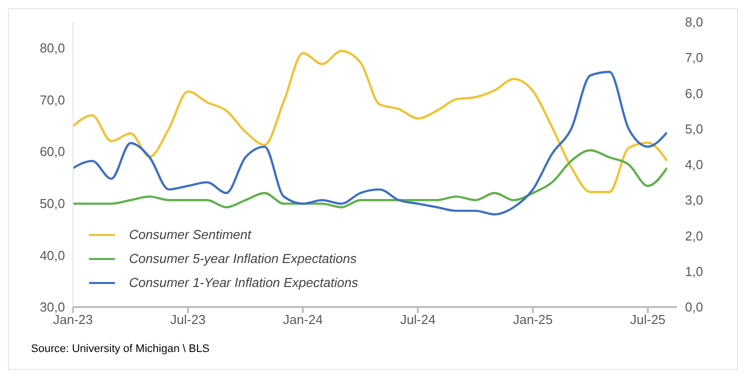 This screenshot has width=746, height=379. Describe the element at coordinates (52, 203) in the screenshot. I see `y-tick-label: 50,0` at that location.